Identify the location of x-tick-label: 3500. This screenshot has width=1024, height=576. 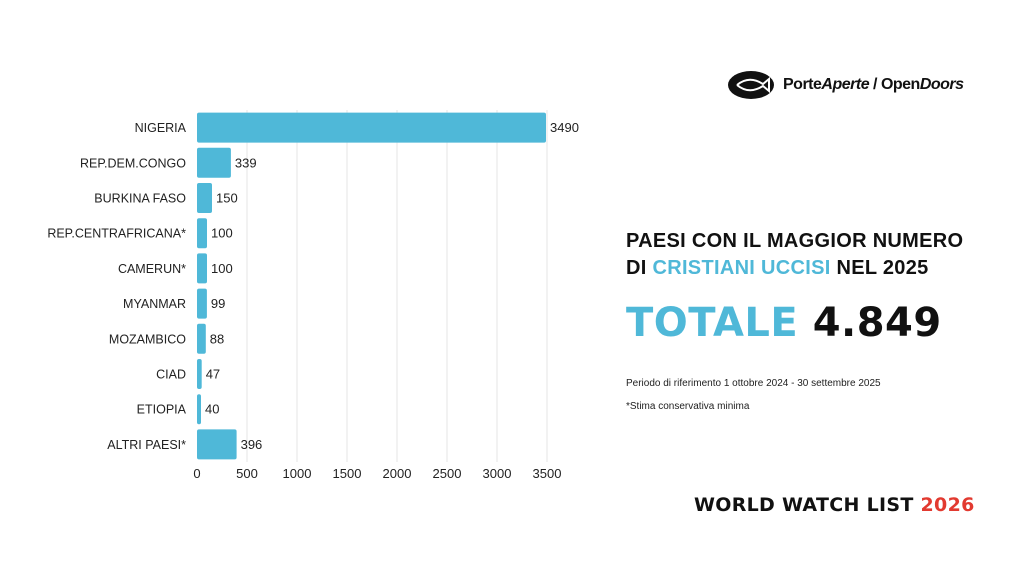
(547, 473).